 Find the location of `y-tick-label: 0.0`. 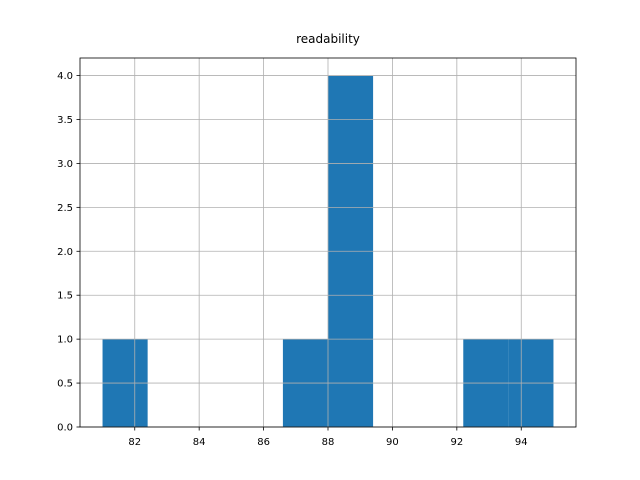

y-tick-label: 0.0 is located at coordinates (65, 428).